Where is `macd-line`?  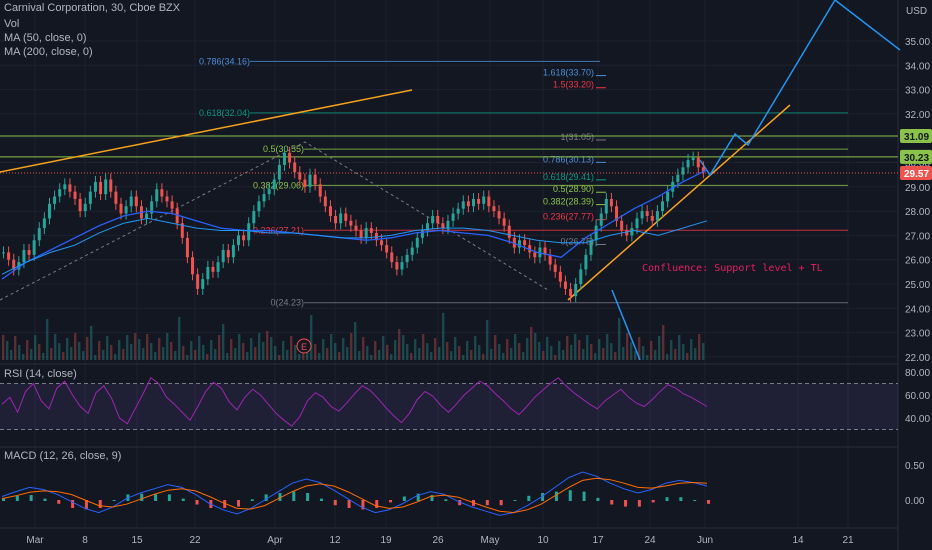 macd-line is located at coordinates (354, 493).